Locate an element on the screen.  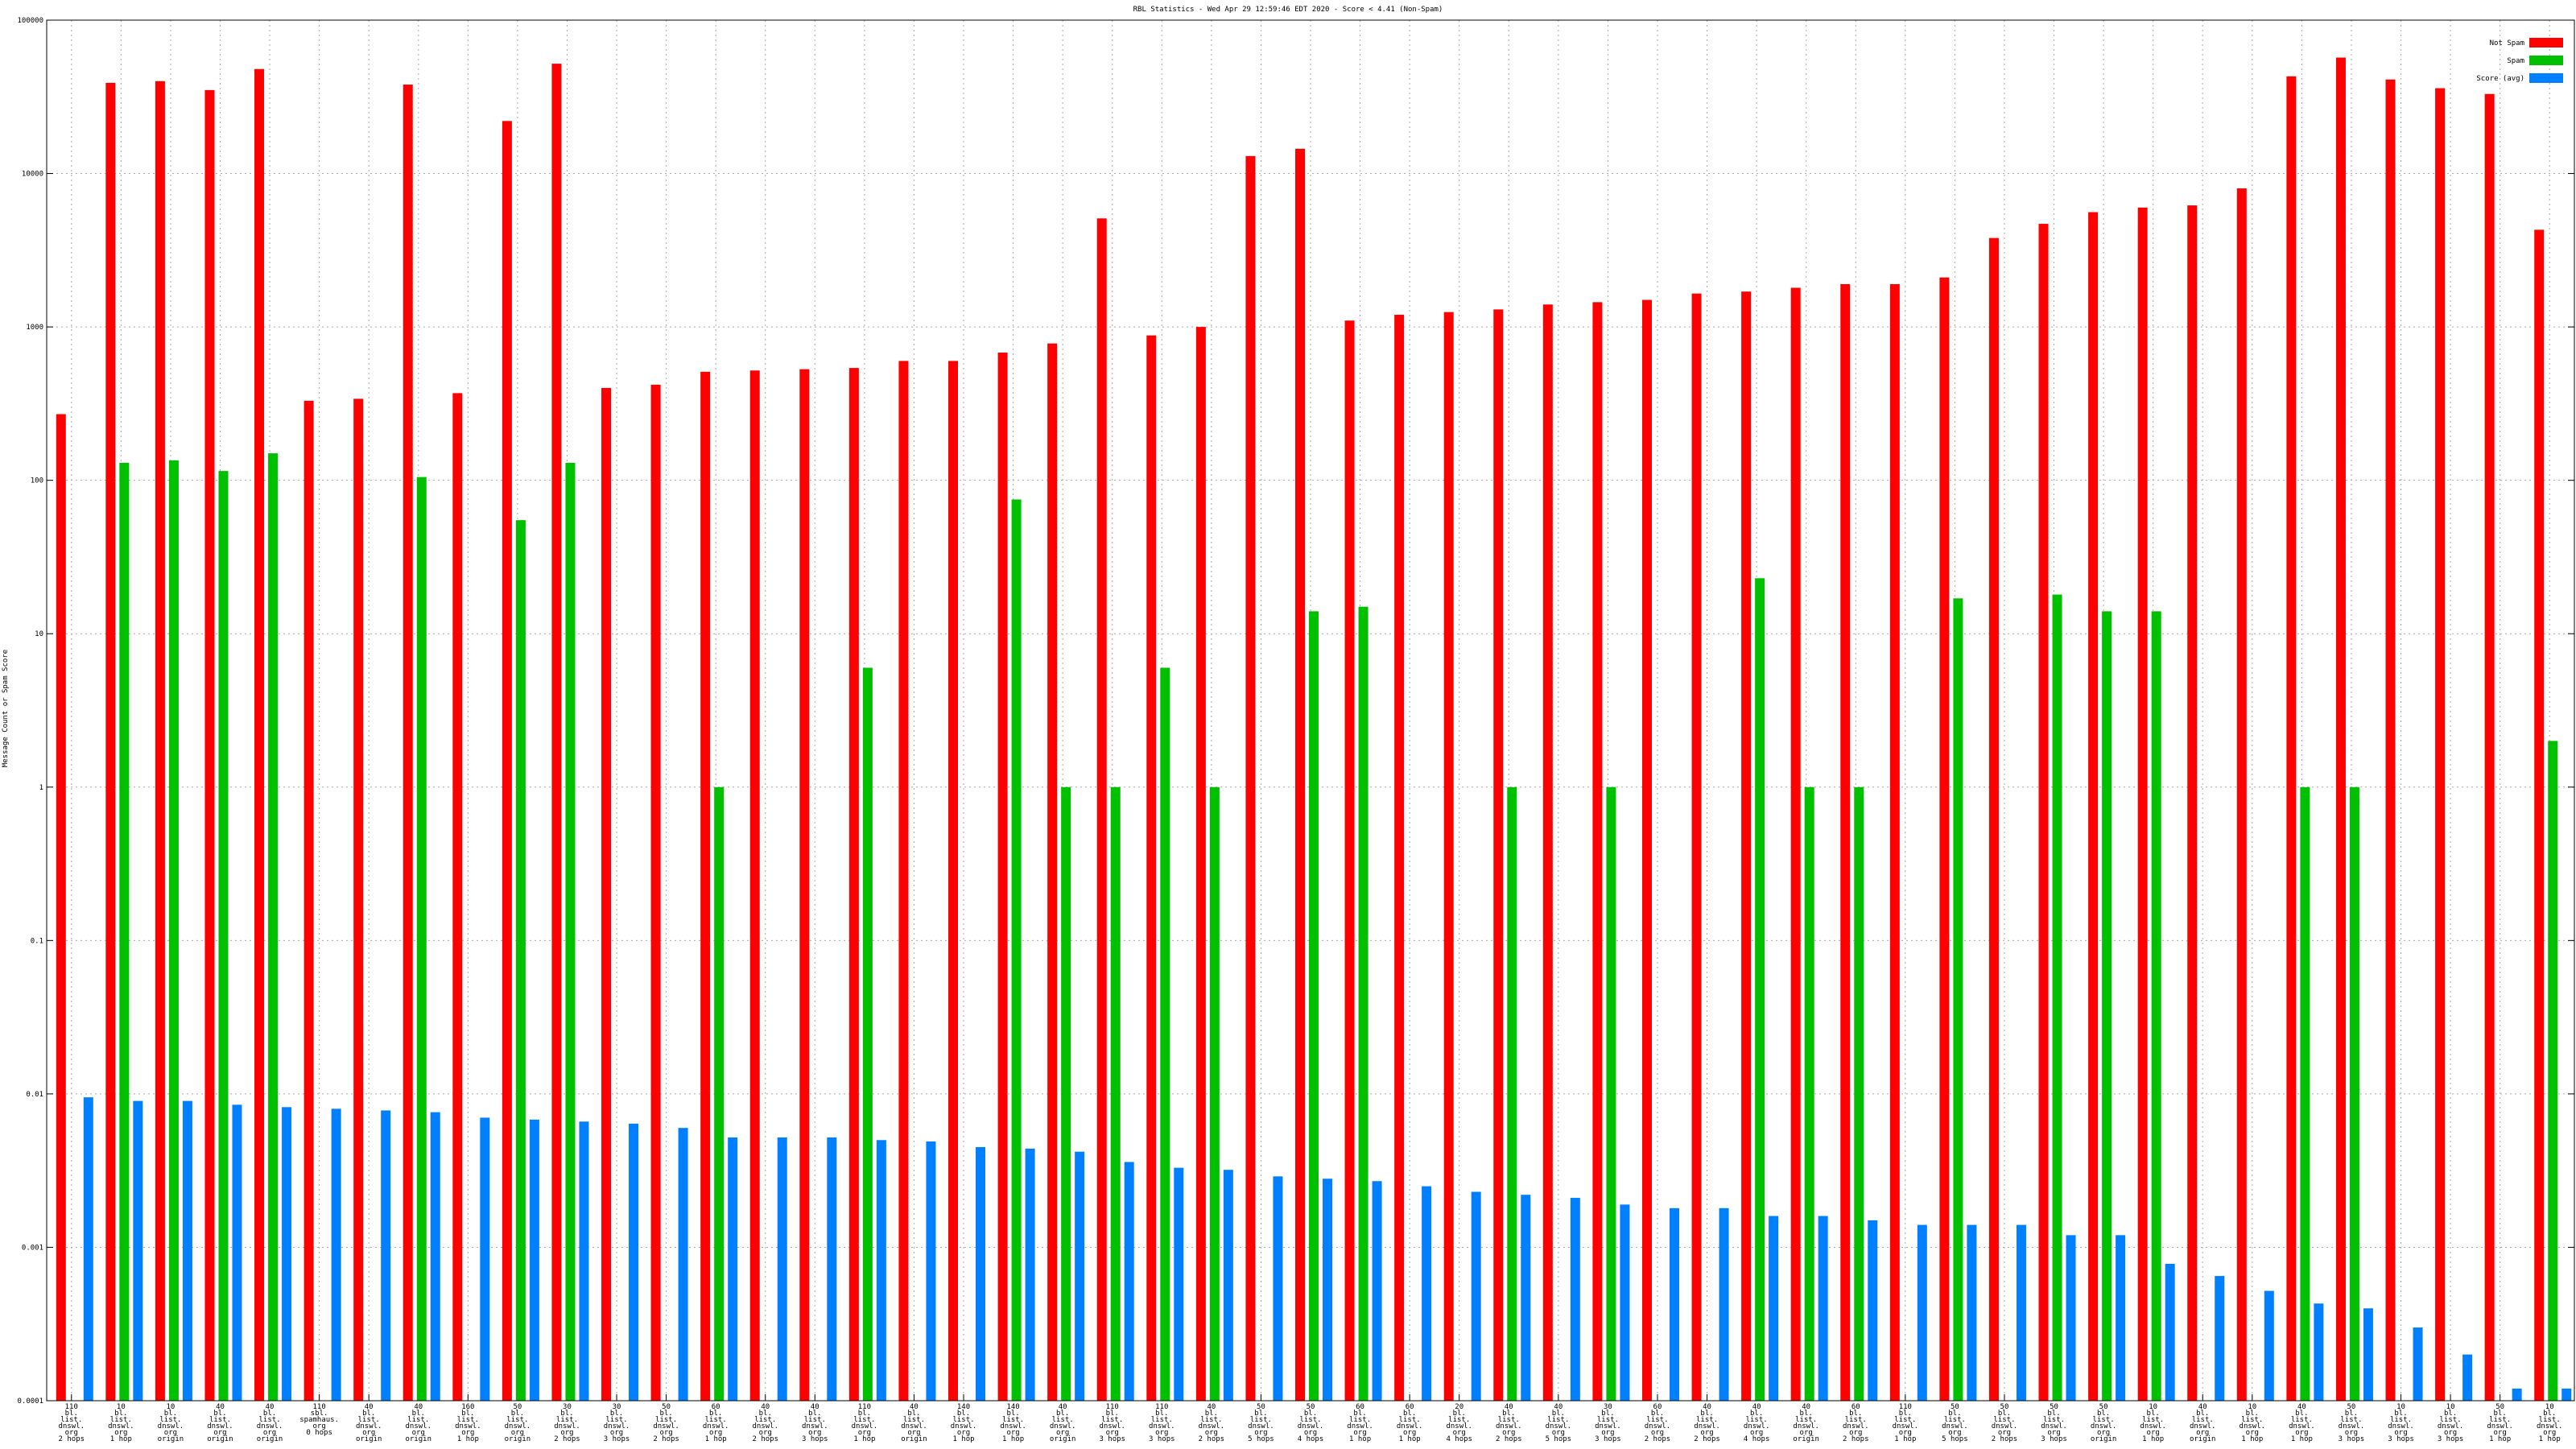
x-tick-label: 10 bl. list. dnswl. org 3 hops is located at coordinates (2451, 1423).